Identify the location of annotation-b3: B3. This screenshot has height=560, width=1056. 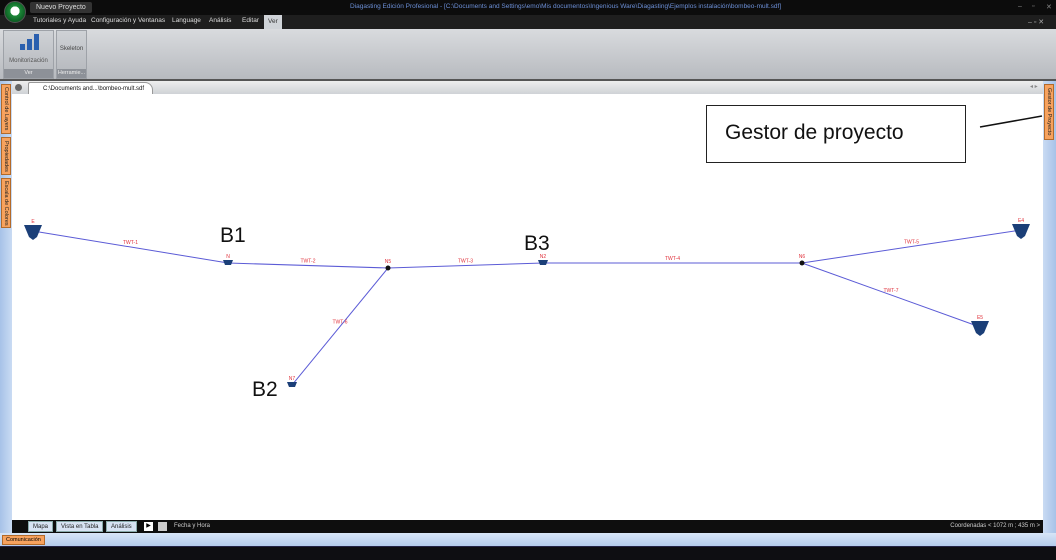
(537, 243).